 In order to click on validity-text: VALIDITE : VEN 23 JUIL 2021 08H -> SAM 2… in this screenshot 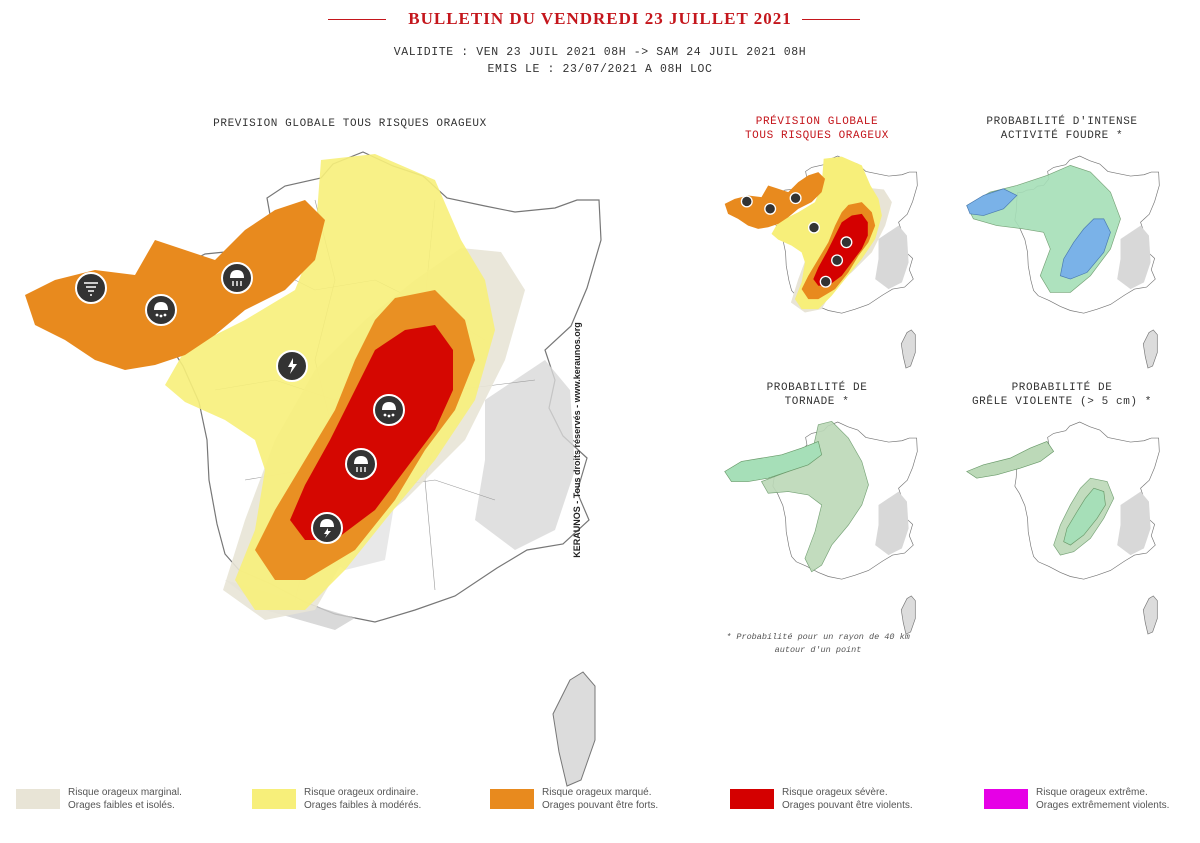, I will do `click(600, 52)`.